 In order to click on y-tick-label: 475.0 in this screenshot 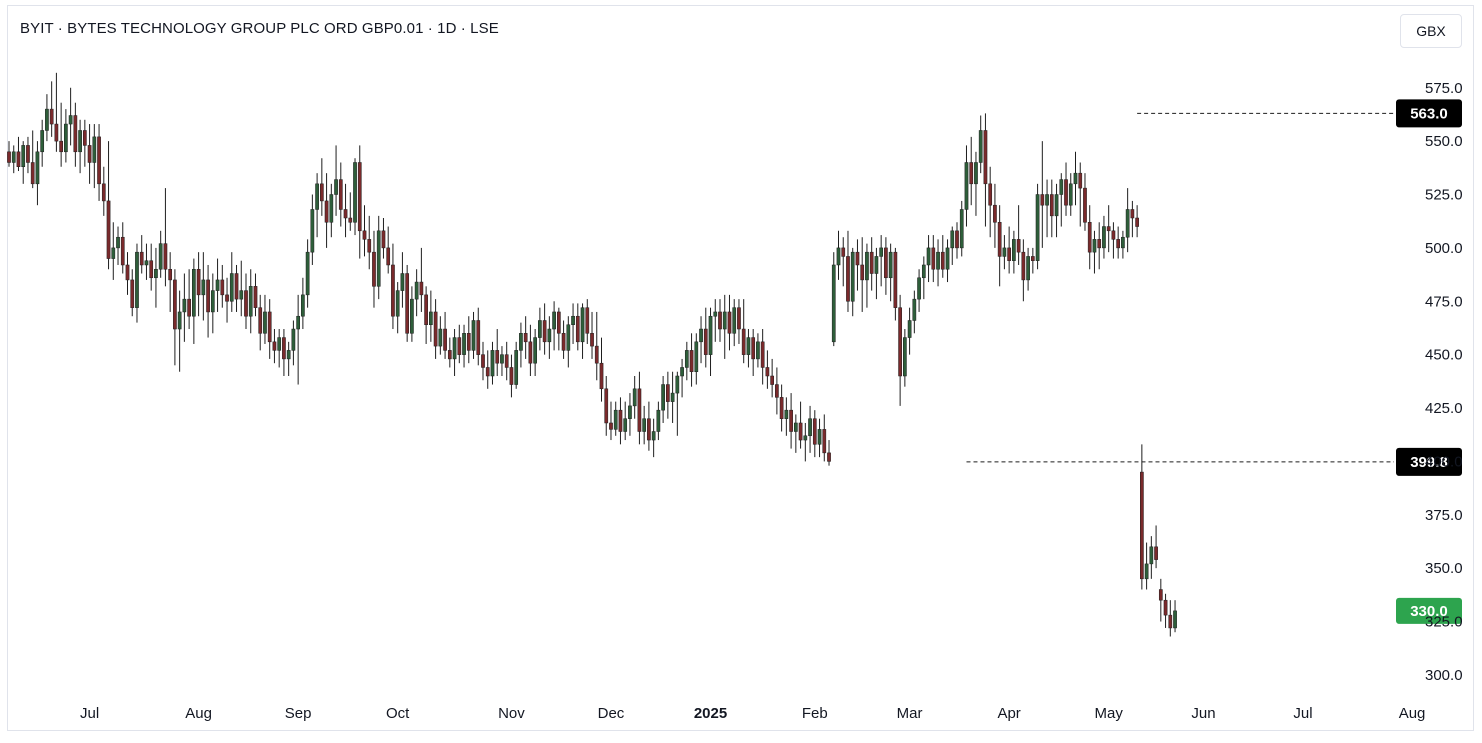, I will do `click(1444, 301)`.